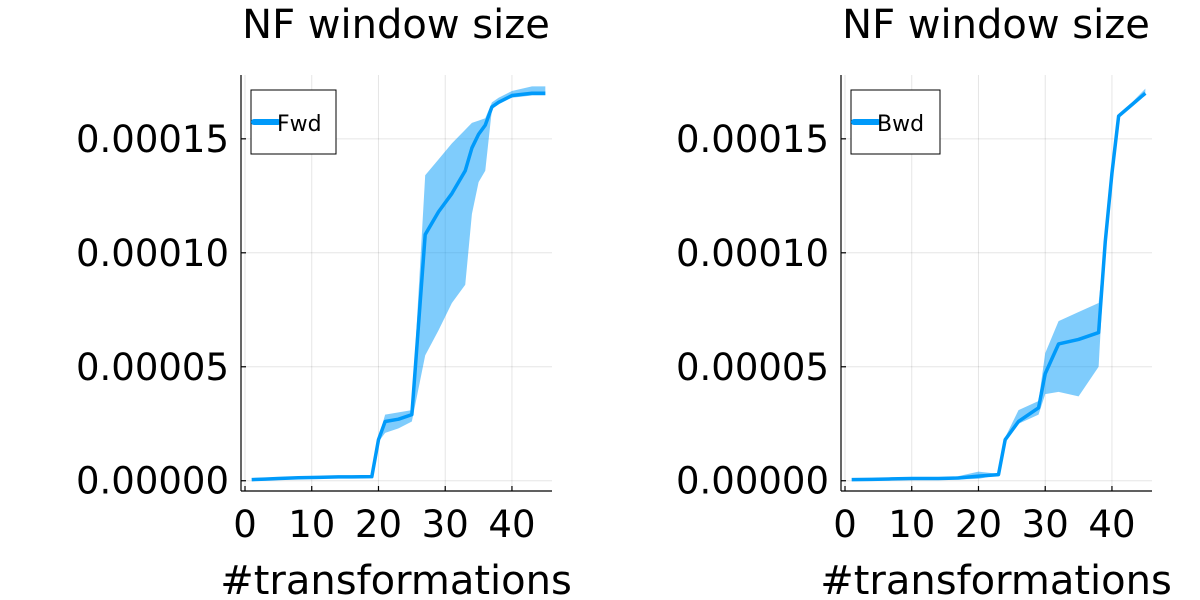 The width and height of the screenshot is (1200, 600). What do you see at coordinates (299, 124) in the screenshot?
I see `legend-label: Fwd` at bounding box center [299, 124].